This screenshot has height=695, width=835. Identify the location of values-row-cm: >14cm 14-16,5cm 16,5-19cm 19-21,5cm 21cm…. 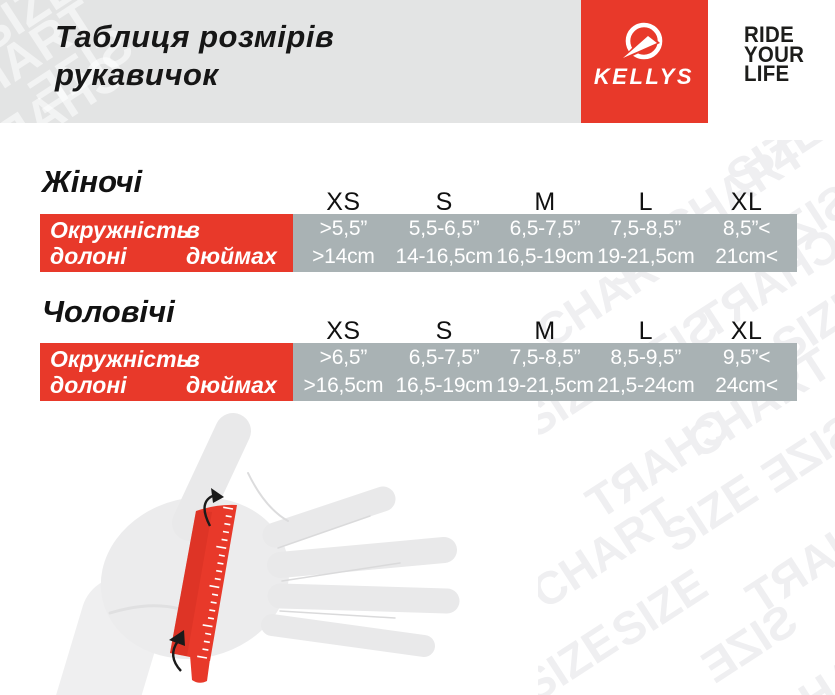
(545, 257).